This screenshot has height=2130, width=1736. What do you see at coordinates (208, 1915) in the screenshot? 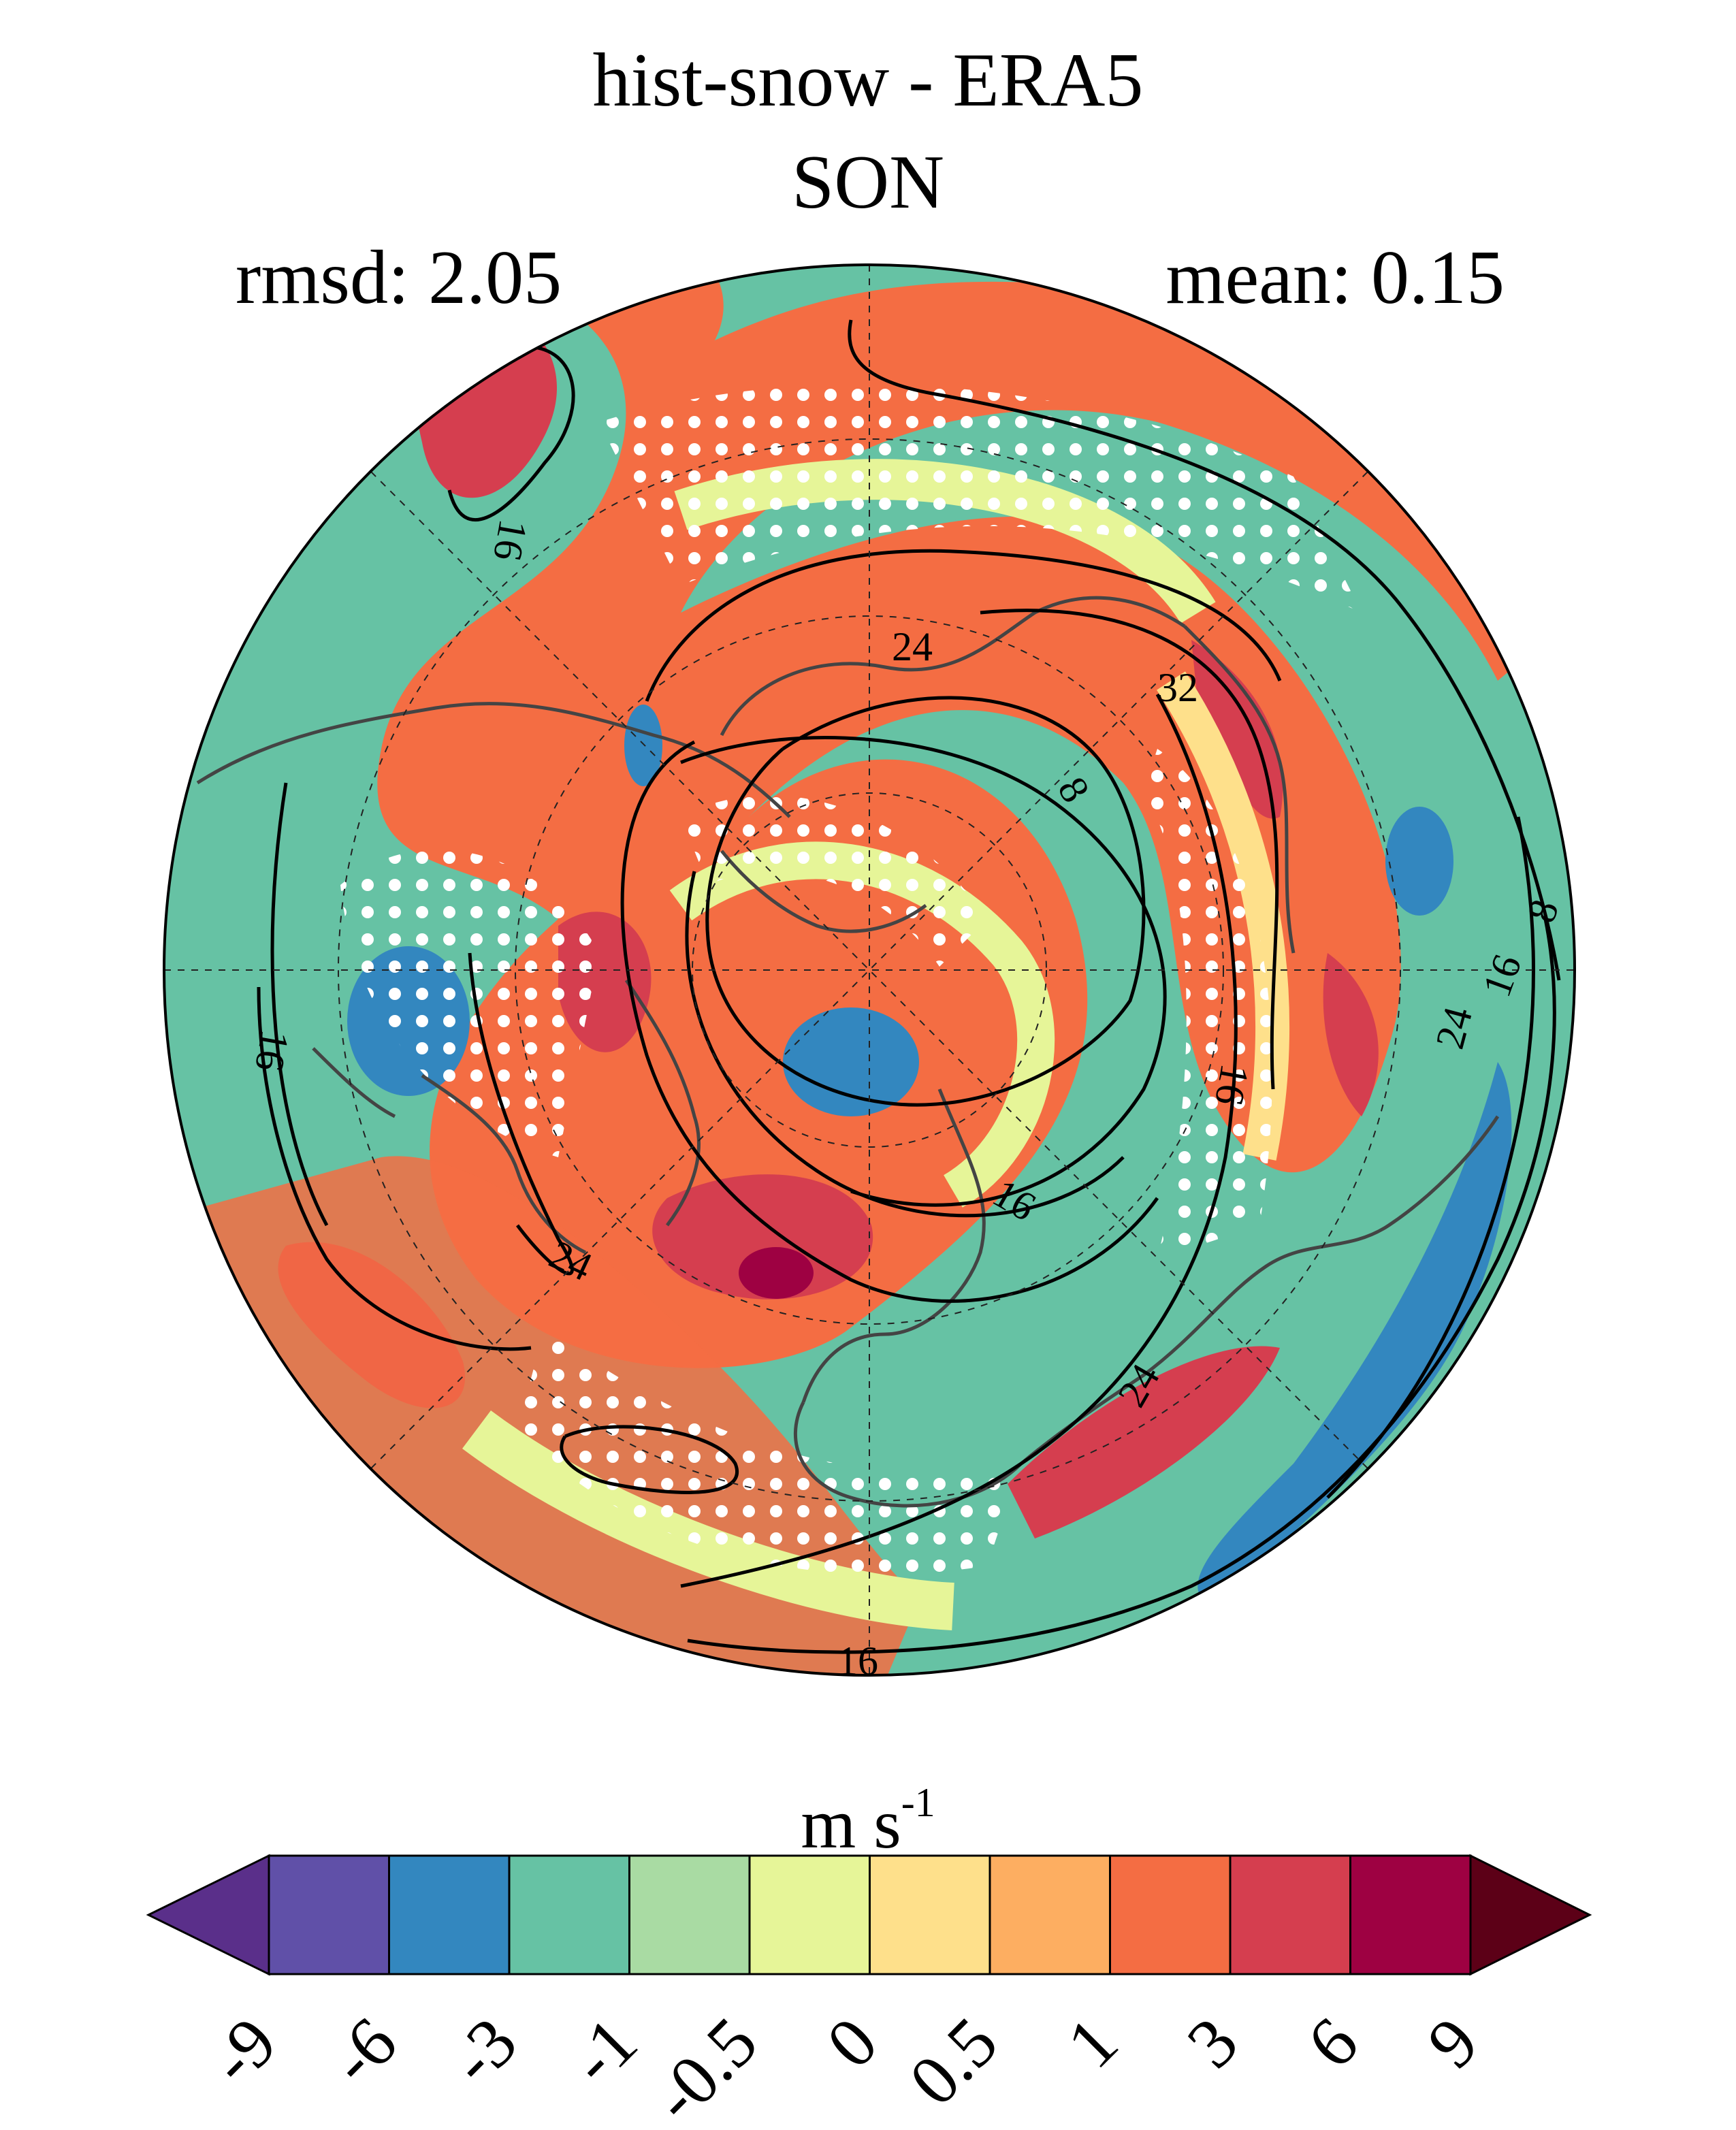
I see `colorbar-extend-low` at bounding box center [208, 1915].